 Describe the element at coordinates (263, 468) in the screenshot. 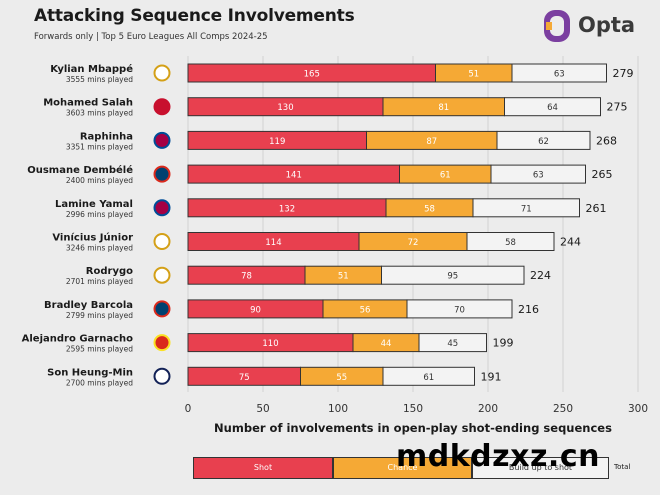

I see `legend-shot: Shot` at that location.